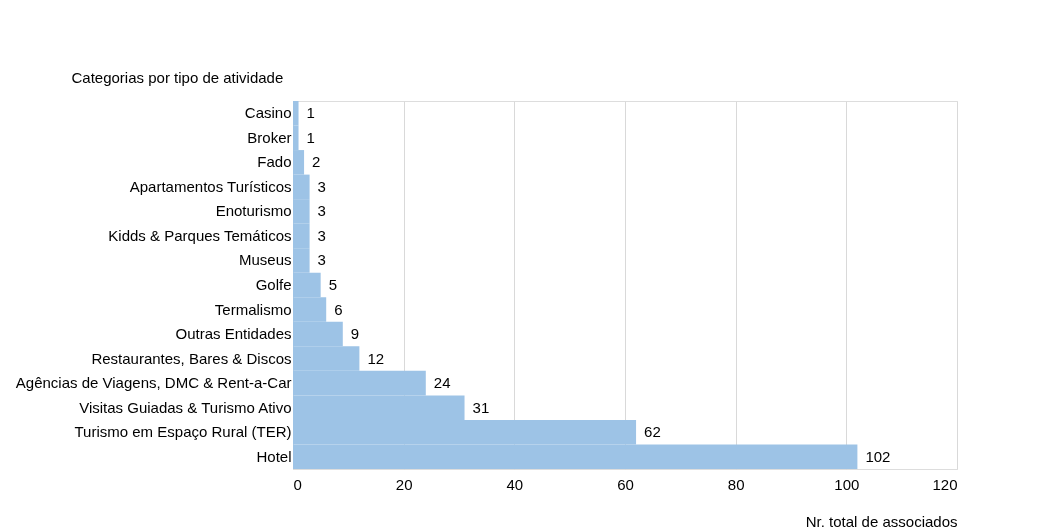 This screenshot has width=1064, height=531. Describe the element at coordinates (265, 260) in the screenshot. I see `y-tick-label: Museus` at that location.